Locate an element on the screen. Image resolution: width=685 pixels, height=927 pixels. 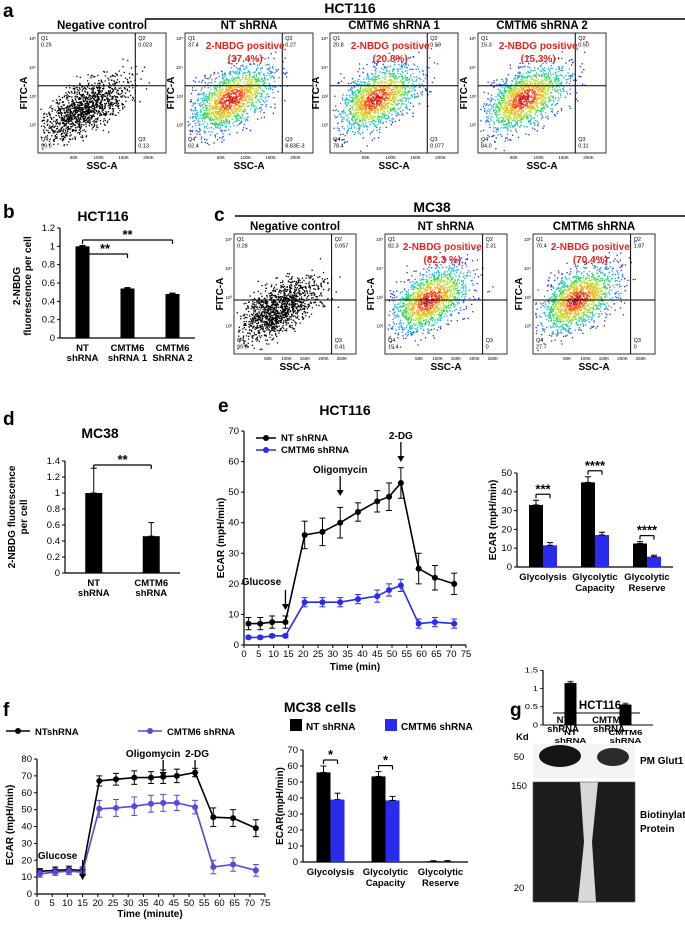
y-tick-label: 10³ is located at coordinates (324, 96).